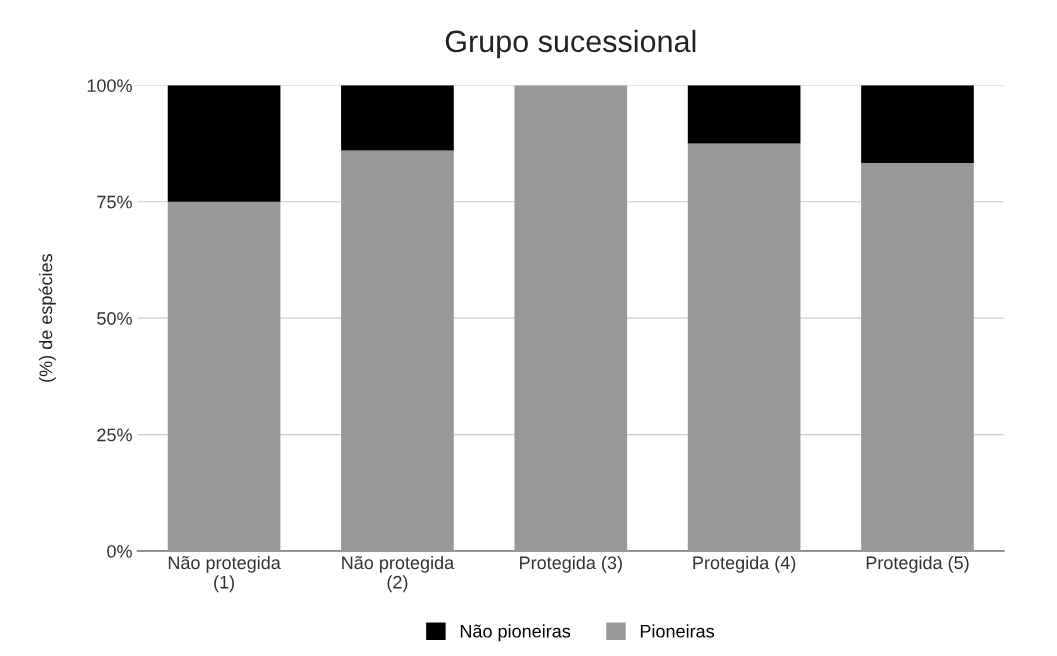 The image size is (1057, 656). Describe the element at coordinates (744, 564) in the screenshot. I see `x-tick-label: Protegida (4)` at that location.